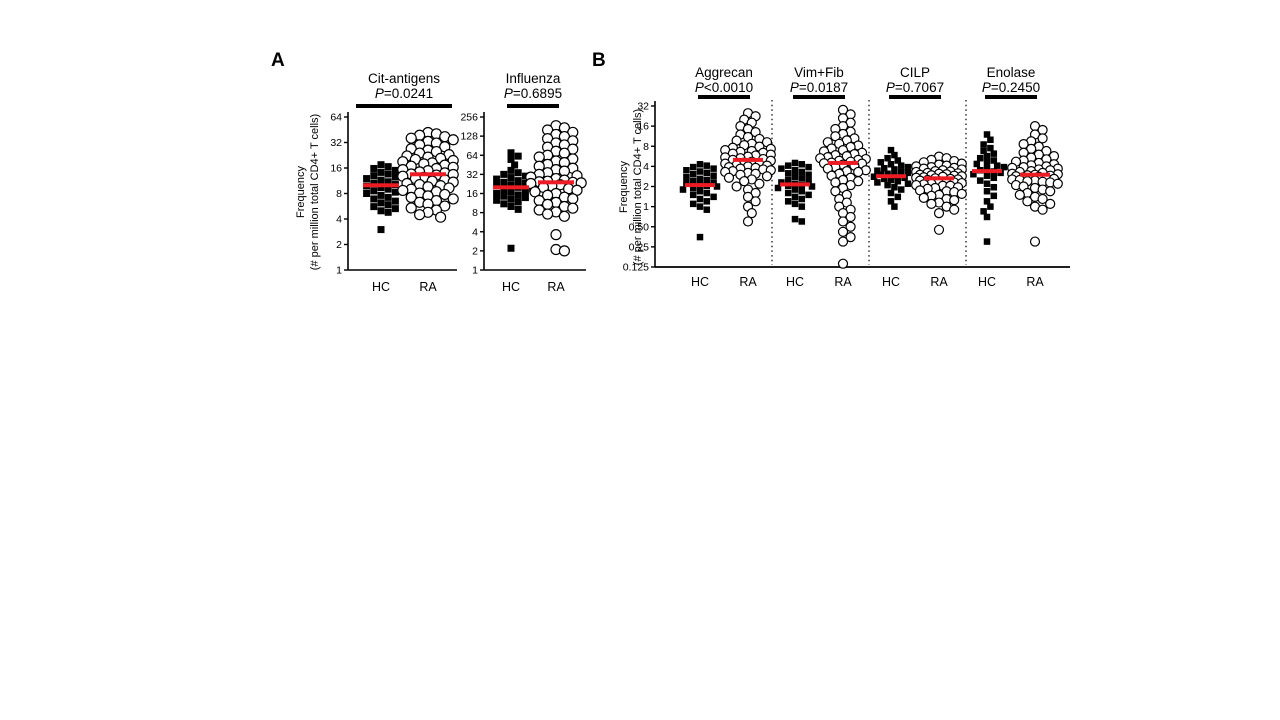 This screenshot has width=1280, height=720. I want to click on y-tick-label: 0.125, so click(636, 268).